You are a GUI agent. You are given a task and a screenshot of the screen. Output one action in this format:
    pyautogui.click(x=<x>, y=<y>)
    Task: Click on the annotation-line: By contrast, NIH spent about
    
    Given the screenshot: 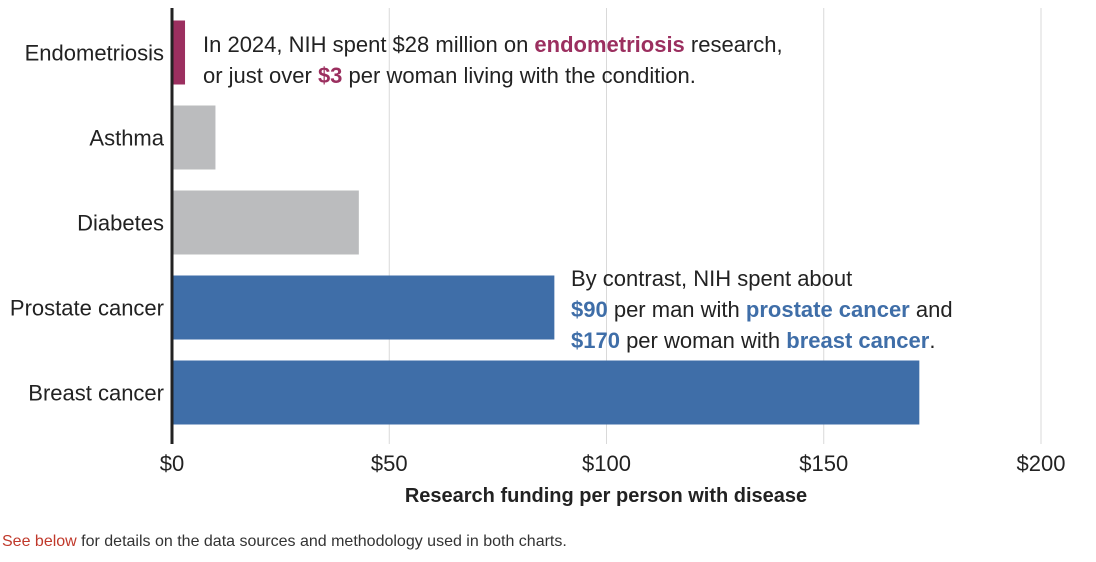 What is the action you would take?
    pyautogui.click(x=711, y=278)
    